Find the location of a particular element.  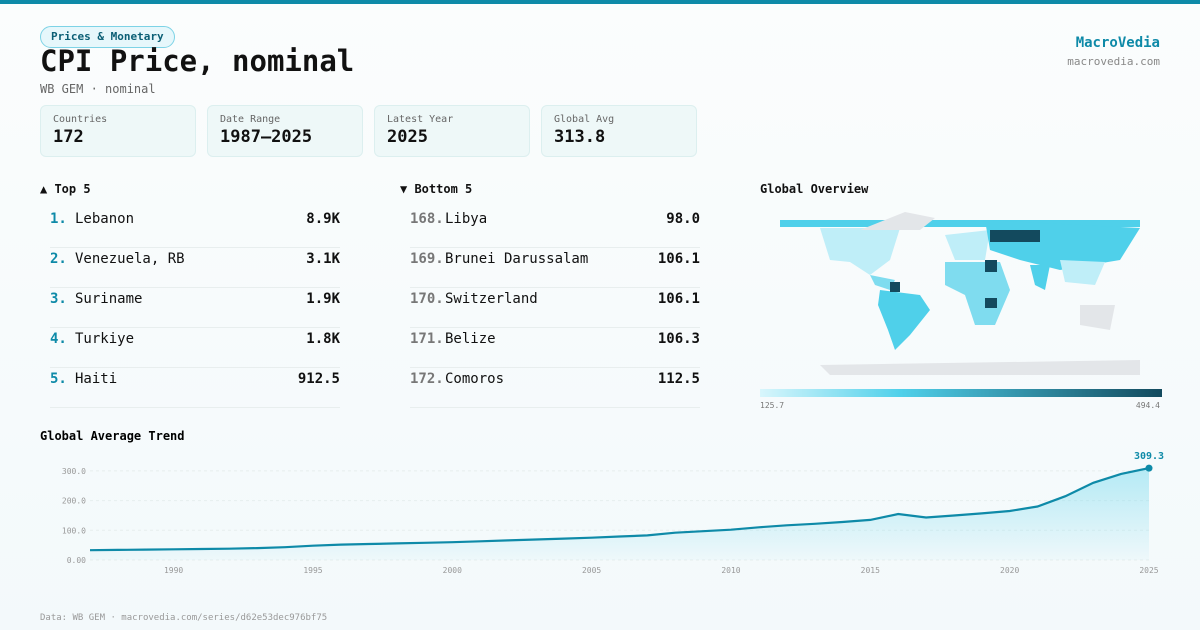

x-tick-label: 1990 is located at coordinates (173, 570).